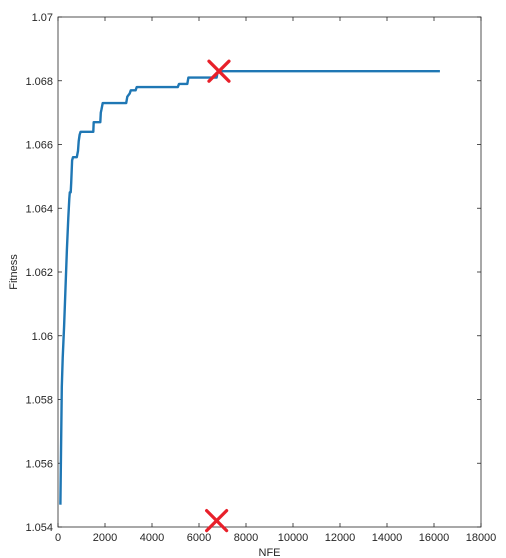 Image resolution: width=506 pixels, height=558 pixels. What do you see at coordinates (218, 296) in the screenshot?
I see `marker-layer` at bounding box center [218, 296].